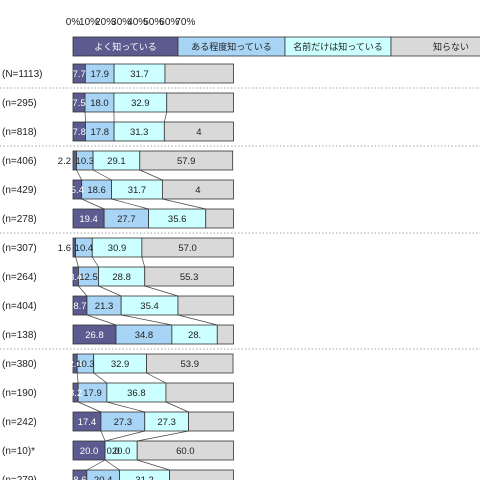 The width and height of the screenshot is (480, 480). What do you see at coordinates (19, 103) in the screenshot?
I see `row-label: (n=295)` at bounding box center [19, 103].